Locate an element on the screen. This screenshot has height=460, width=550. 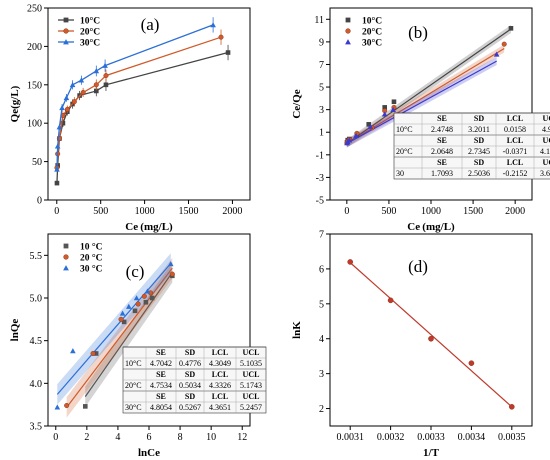
y-tick-label: -3 is located at coordinates (320, 178).